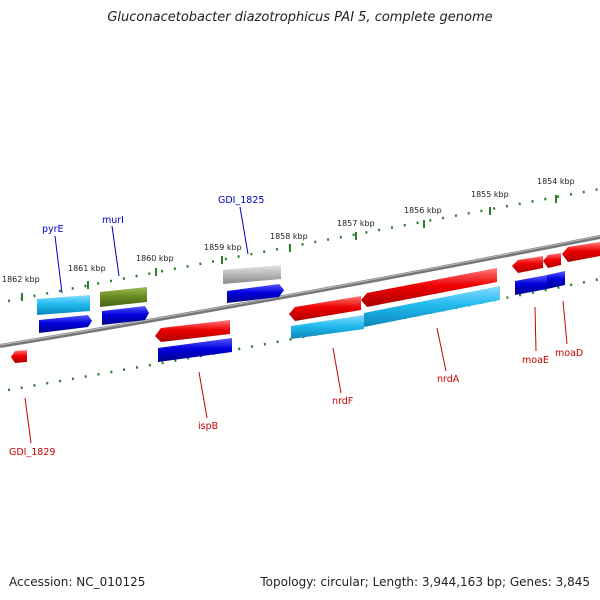 Image resolution: width=600 pixels, height=600 pixels. What do you see at coordinates (53, 229) in the screenshot?
I see `gene-label-pyrE: pyrE` at bounding box center [53, 229].